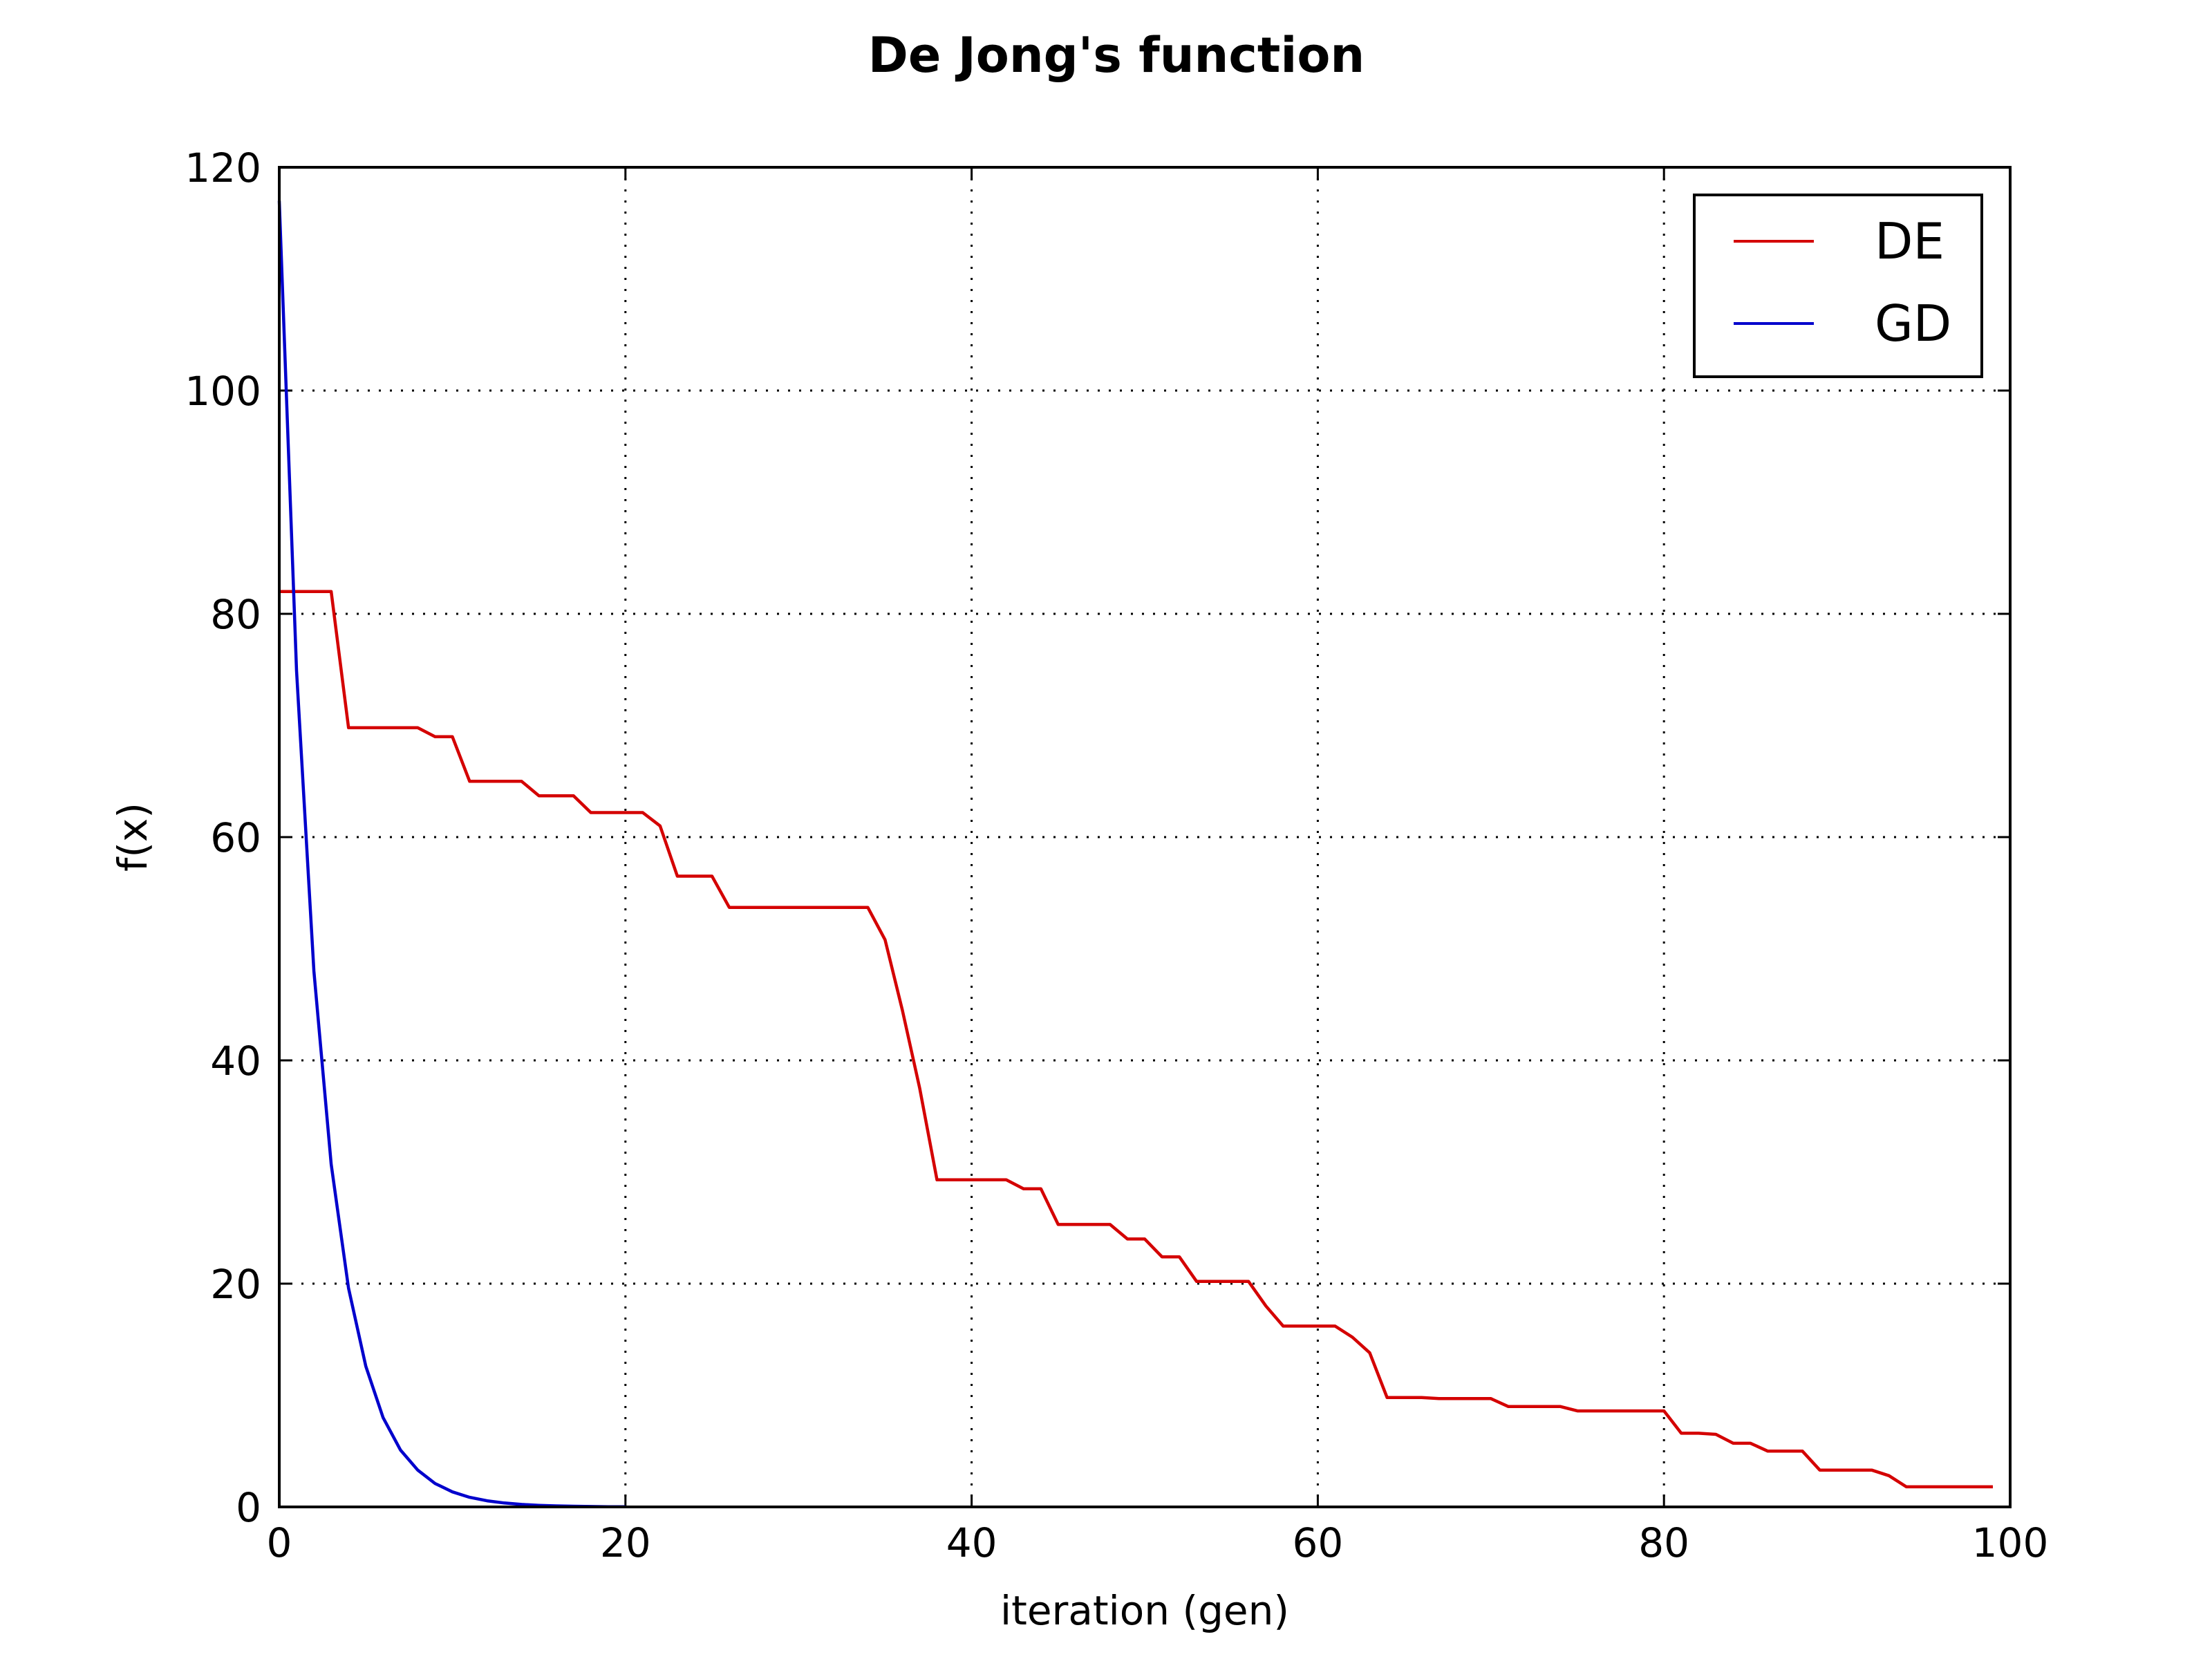  I want to click on x-tick-label: 80, so click(1663, 1543).